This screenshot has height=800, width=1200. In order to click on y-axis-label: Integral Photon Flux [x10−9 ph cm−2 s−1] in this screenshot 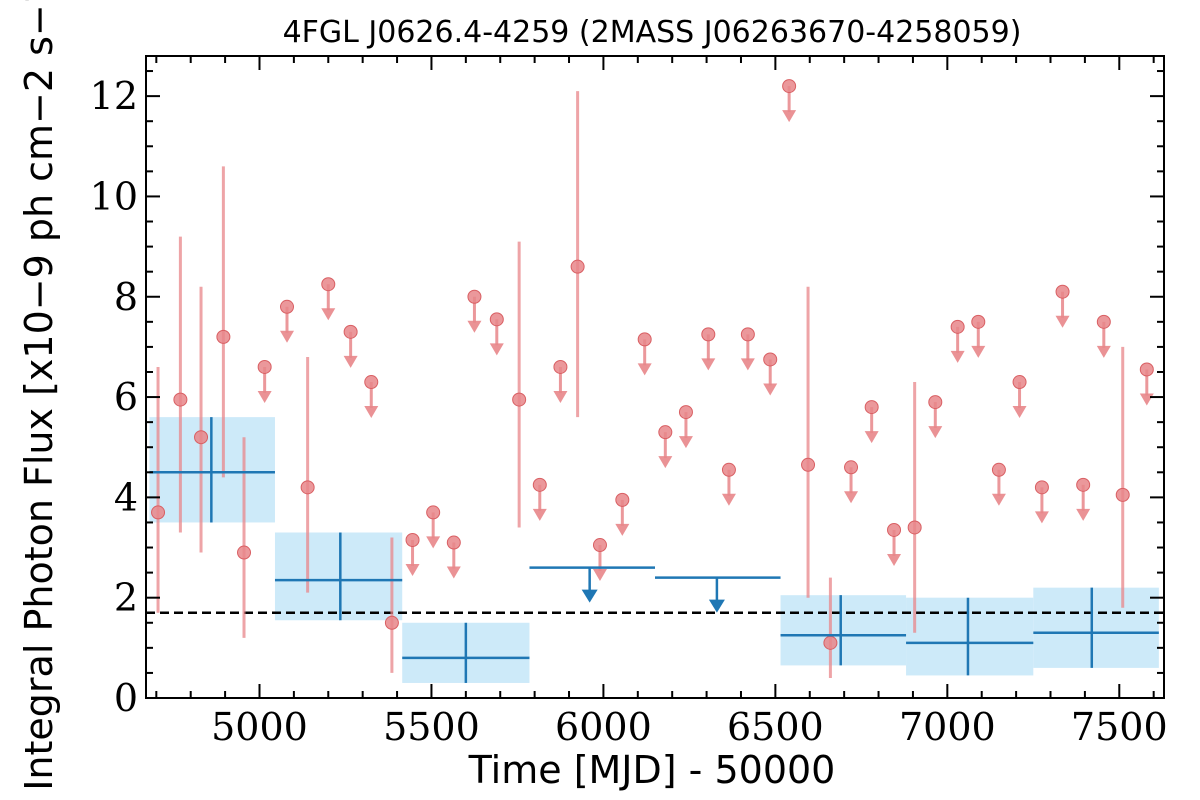, I will do `click(39, 395)`.